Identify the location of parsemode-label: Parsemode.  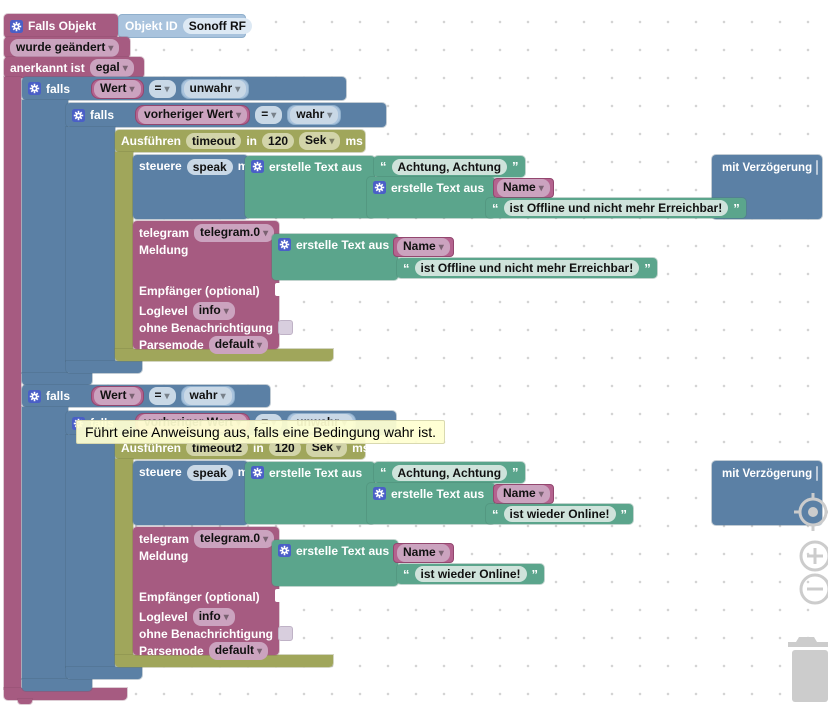
(171, 651).